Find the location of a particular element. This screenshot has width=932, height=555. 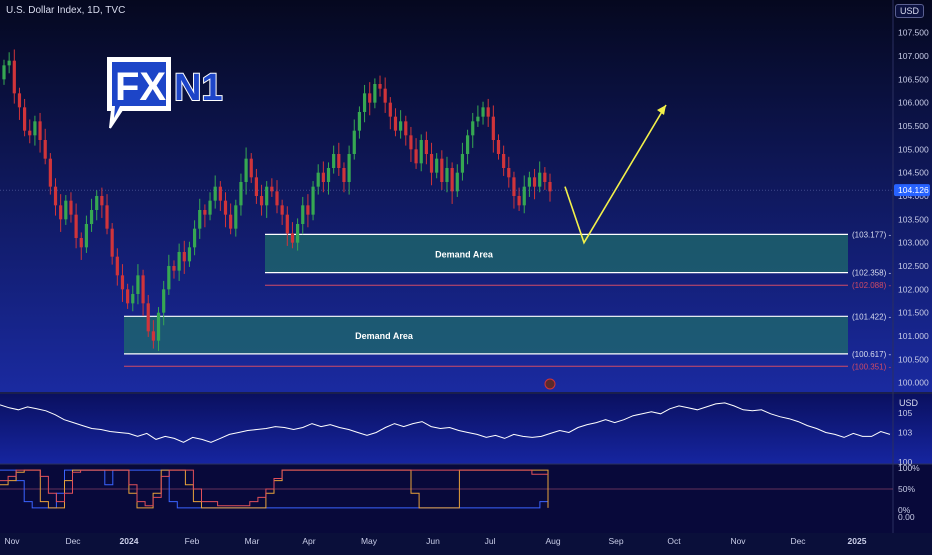

price-tick-label: 107.000 is located at coordinates (913, 56).